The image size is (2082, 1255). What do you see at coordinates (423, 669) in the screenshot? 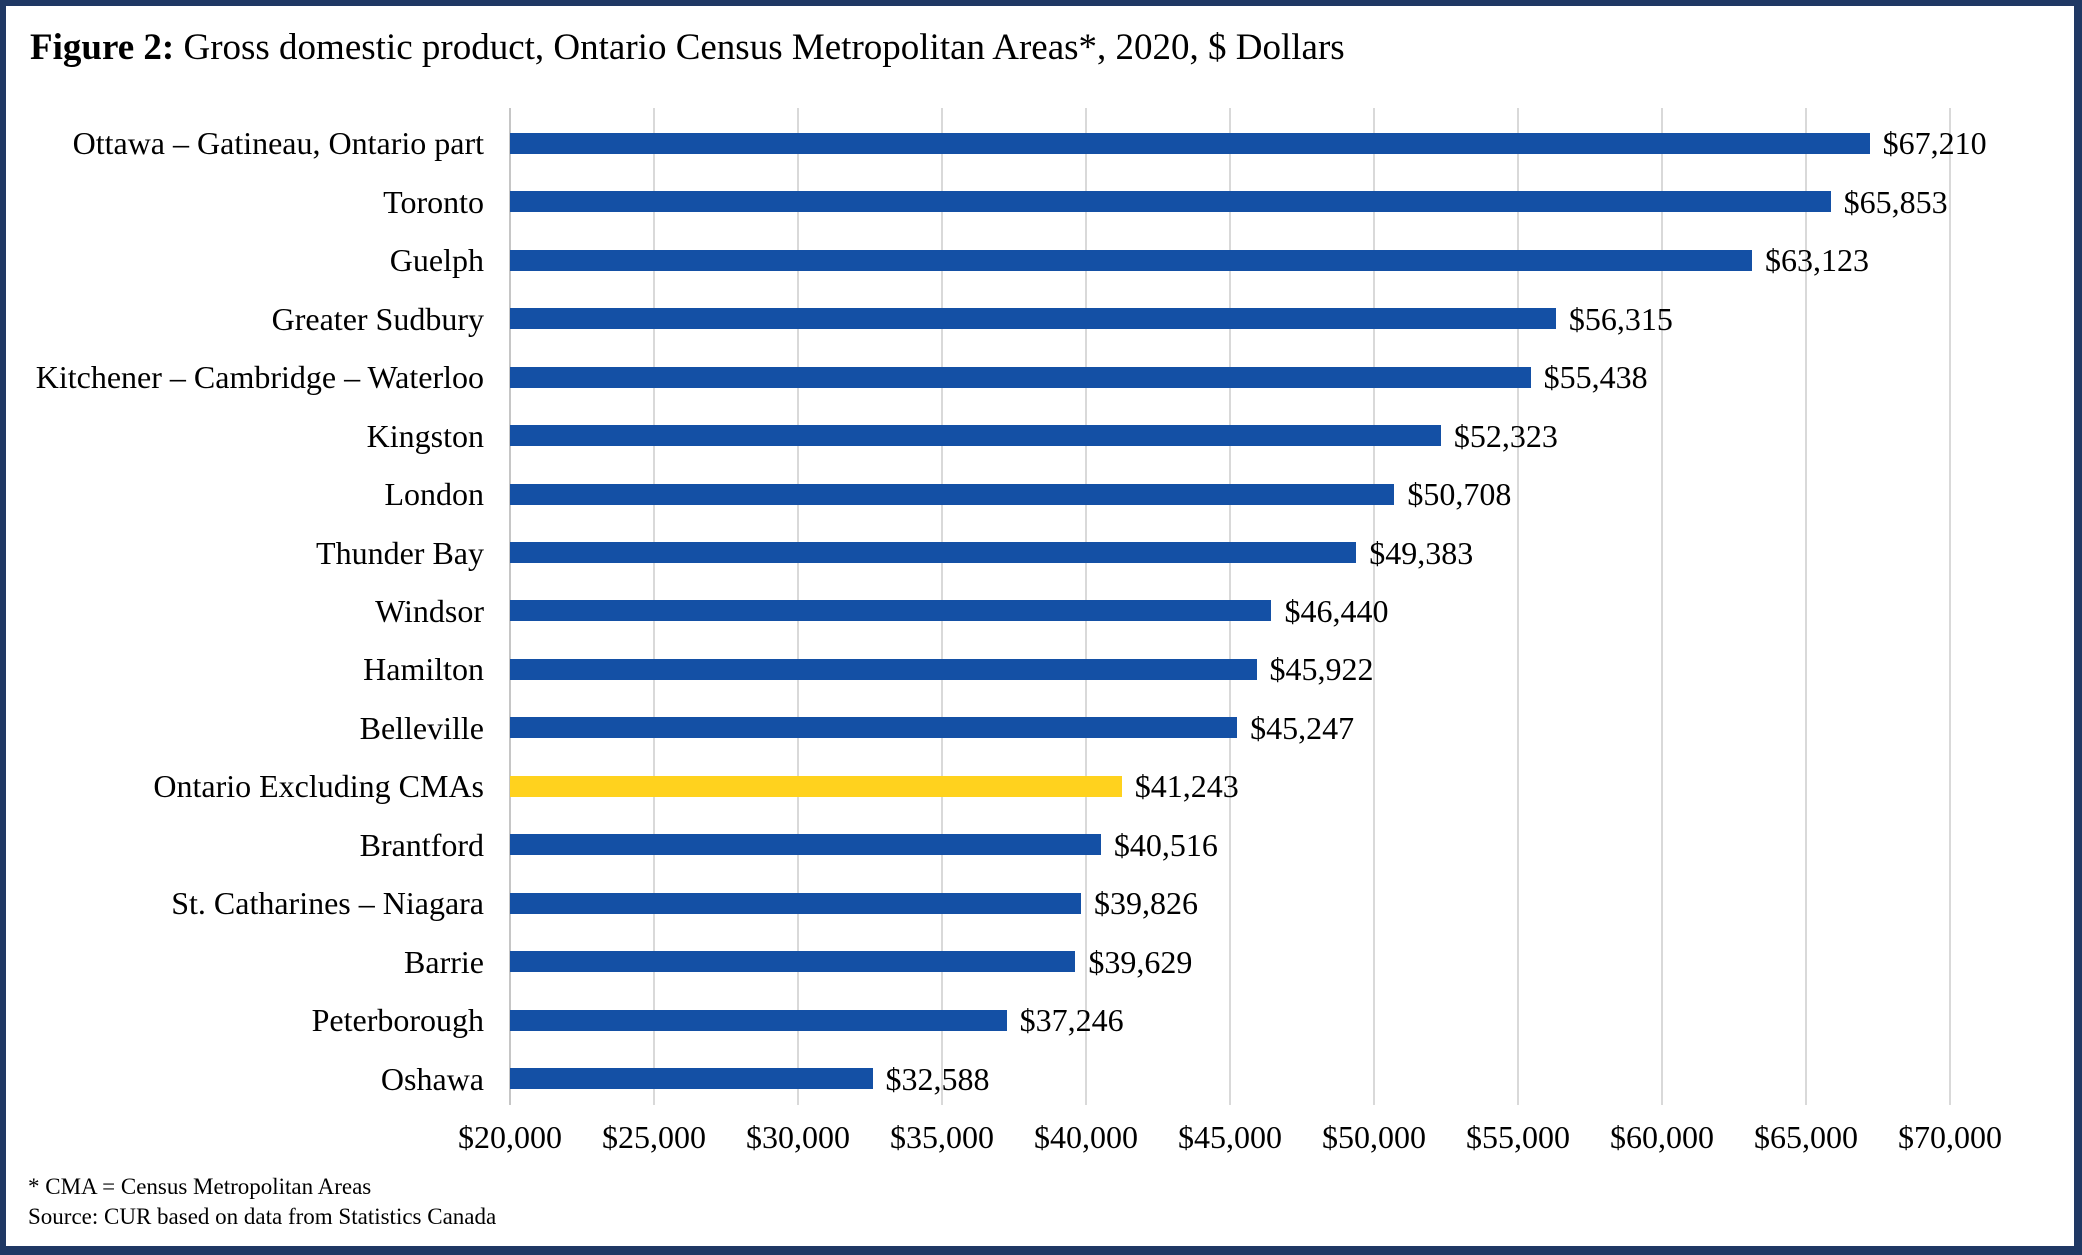
I see `category-label: Hamilton` at bounding box center [423, 669].